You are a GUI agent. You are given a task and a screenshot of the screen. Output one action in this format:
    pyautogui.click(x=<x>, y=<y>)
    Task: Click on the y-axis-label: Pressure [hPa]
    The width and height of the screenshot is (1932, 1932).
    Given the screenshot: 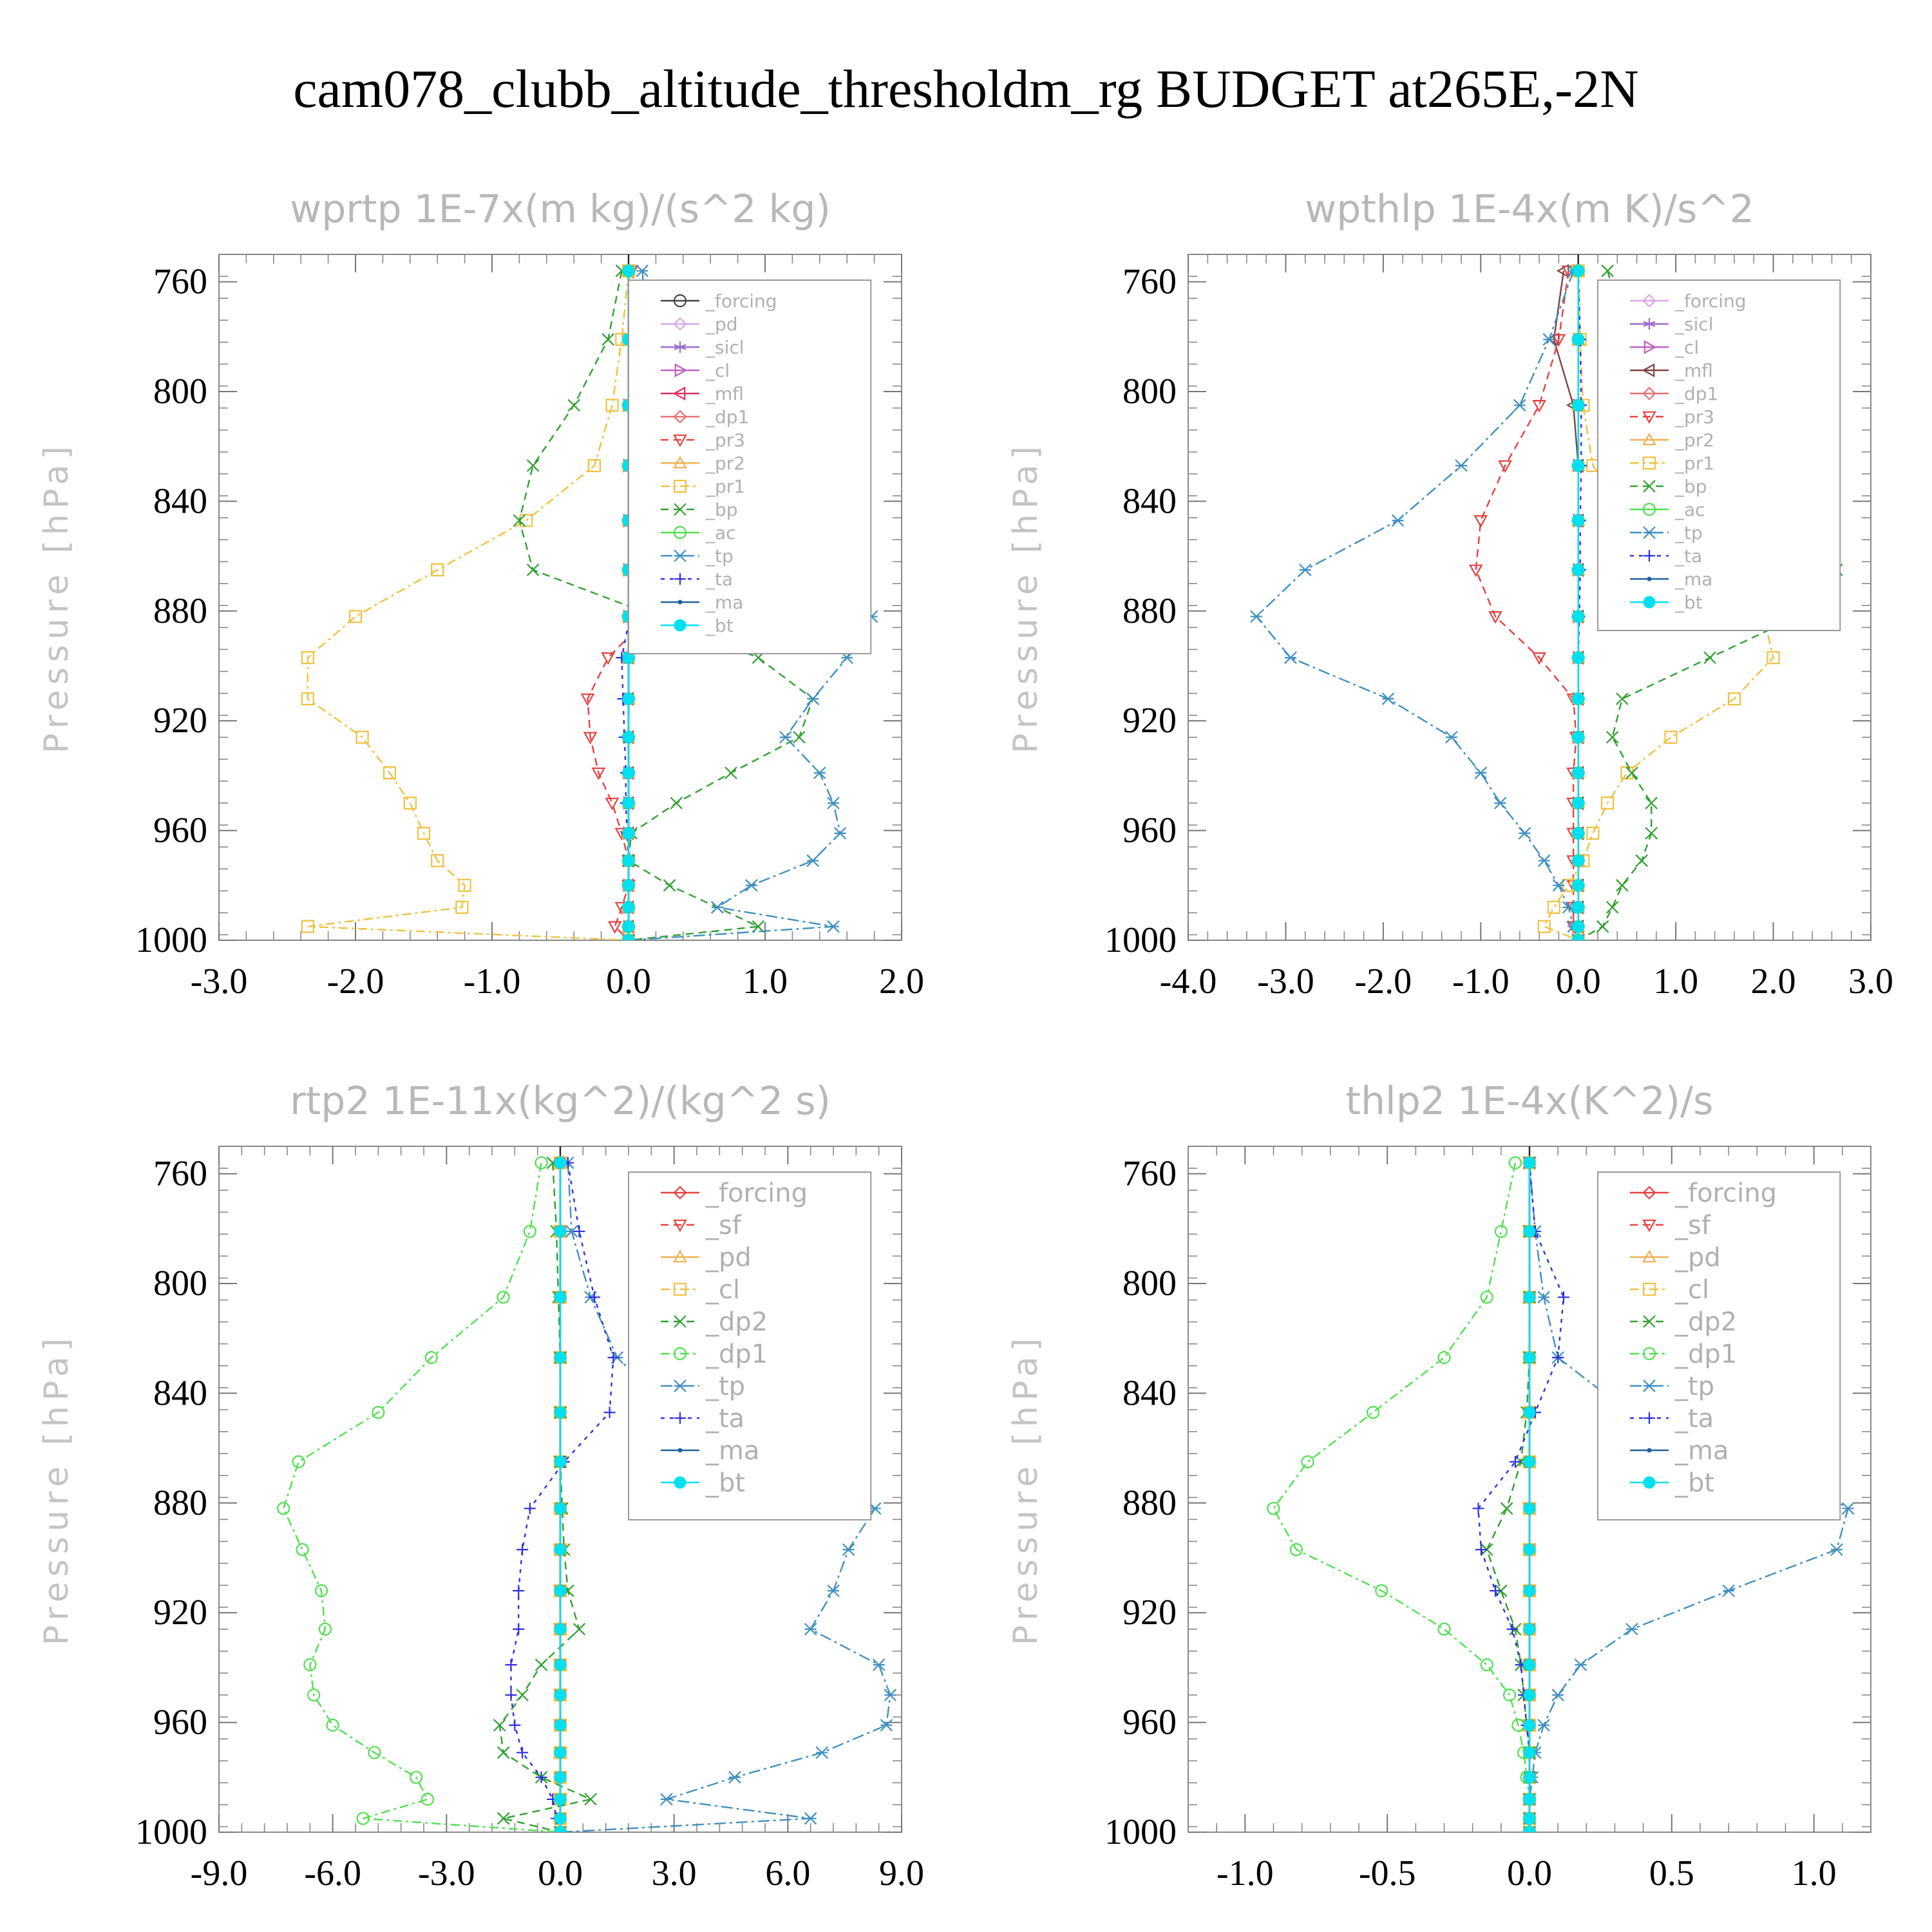 What is the action you would take?
    pyautogui.click(x=56, y=1489)
    